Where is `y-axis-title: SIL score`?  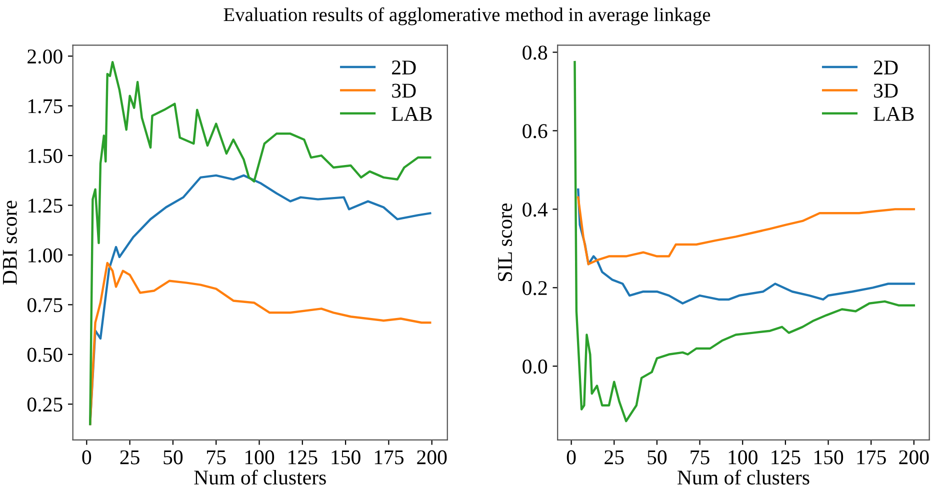 y-axis-title: SIL score is located at coordinates (505, 242).